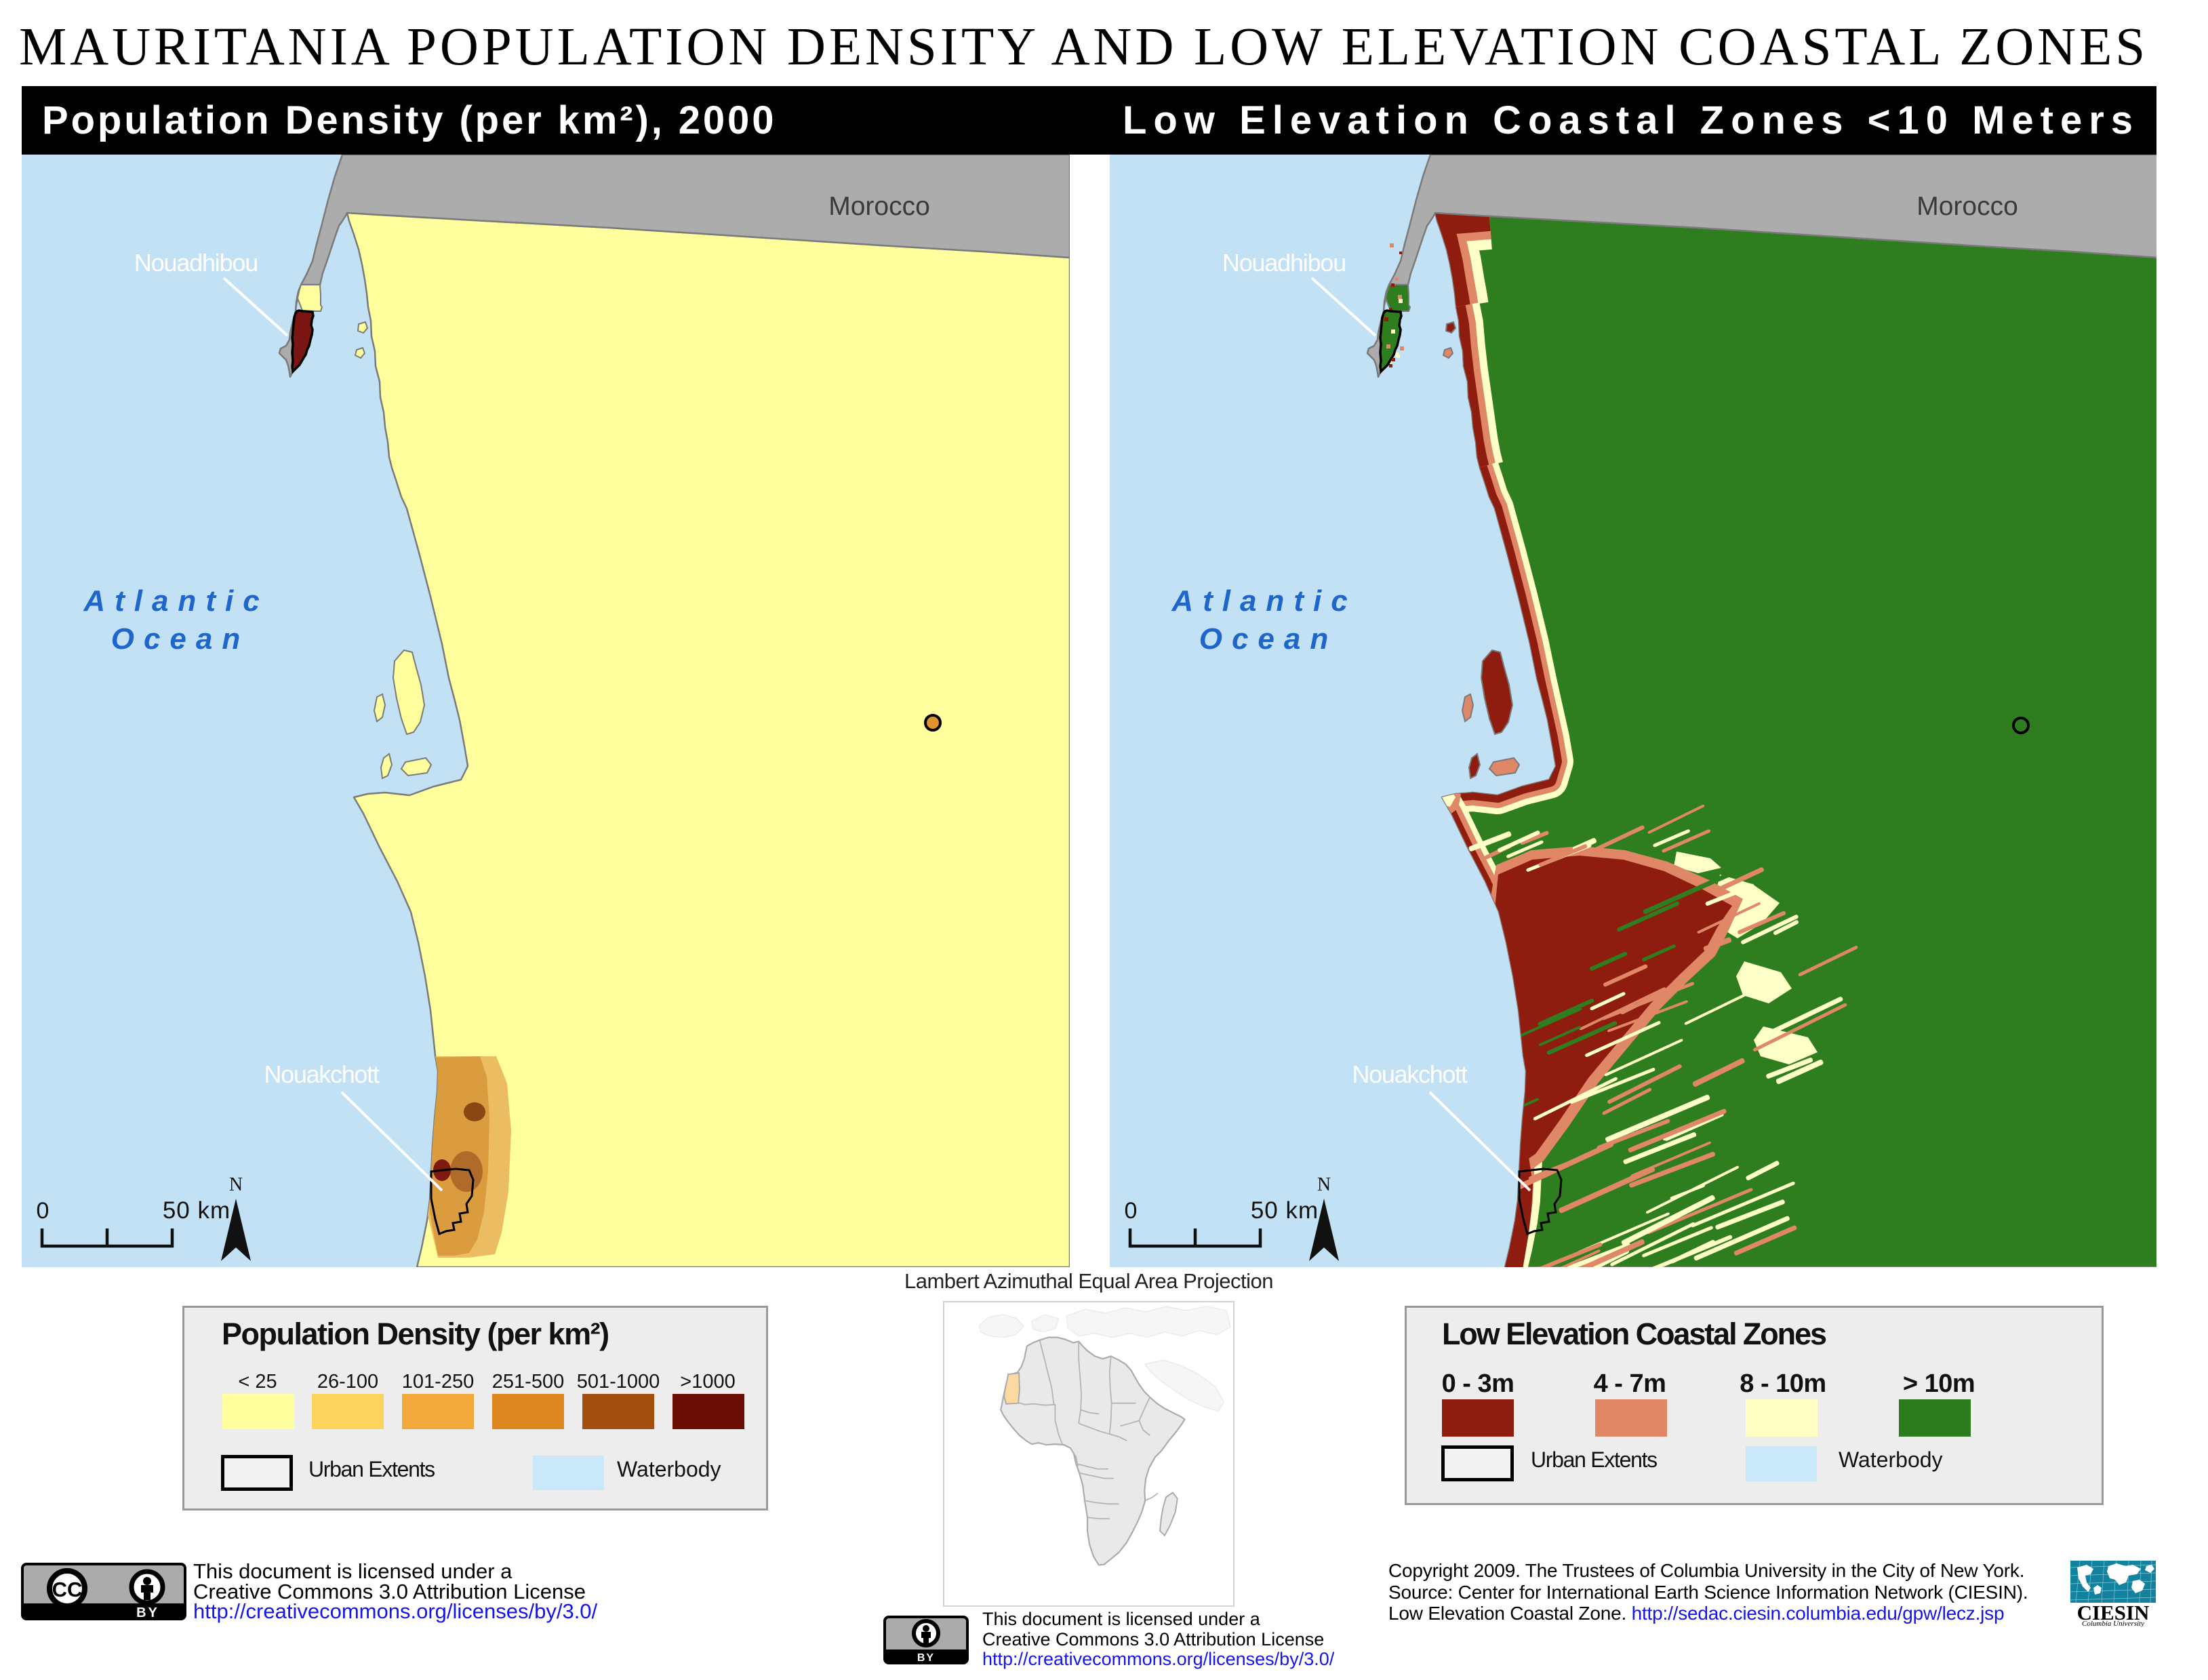 This screenshot has height=1680, width=2208. What do you see at coordinates (2113, 1612) in the screenshot?
I see `svg-text: CIESIN` at bounding box center [2113, 1612].